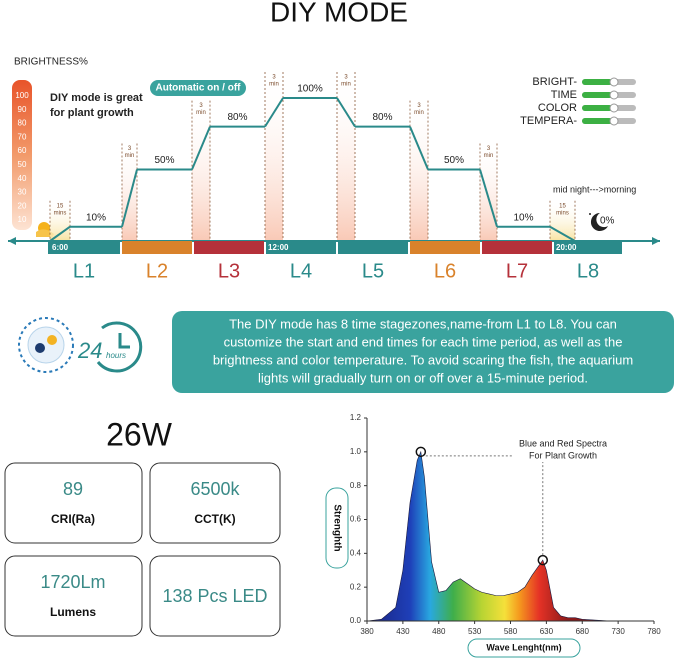 Image resolution: width=679 pixels, height=663 pixels. I want to click on annotation: mid night--->morning, so click(594, 189).